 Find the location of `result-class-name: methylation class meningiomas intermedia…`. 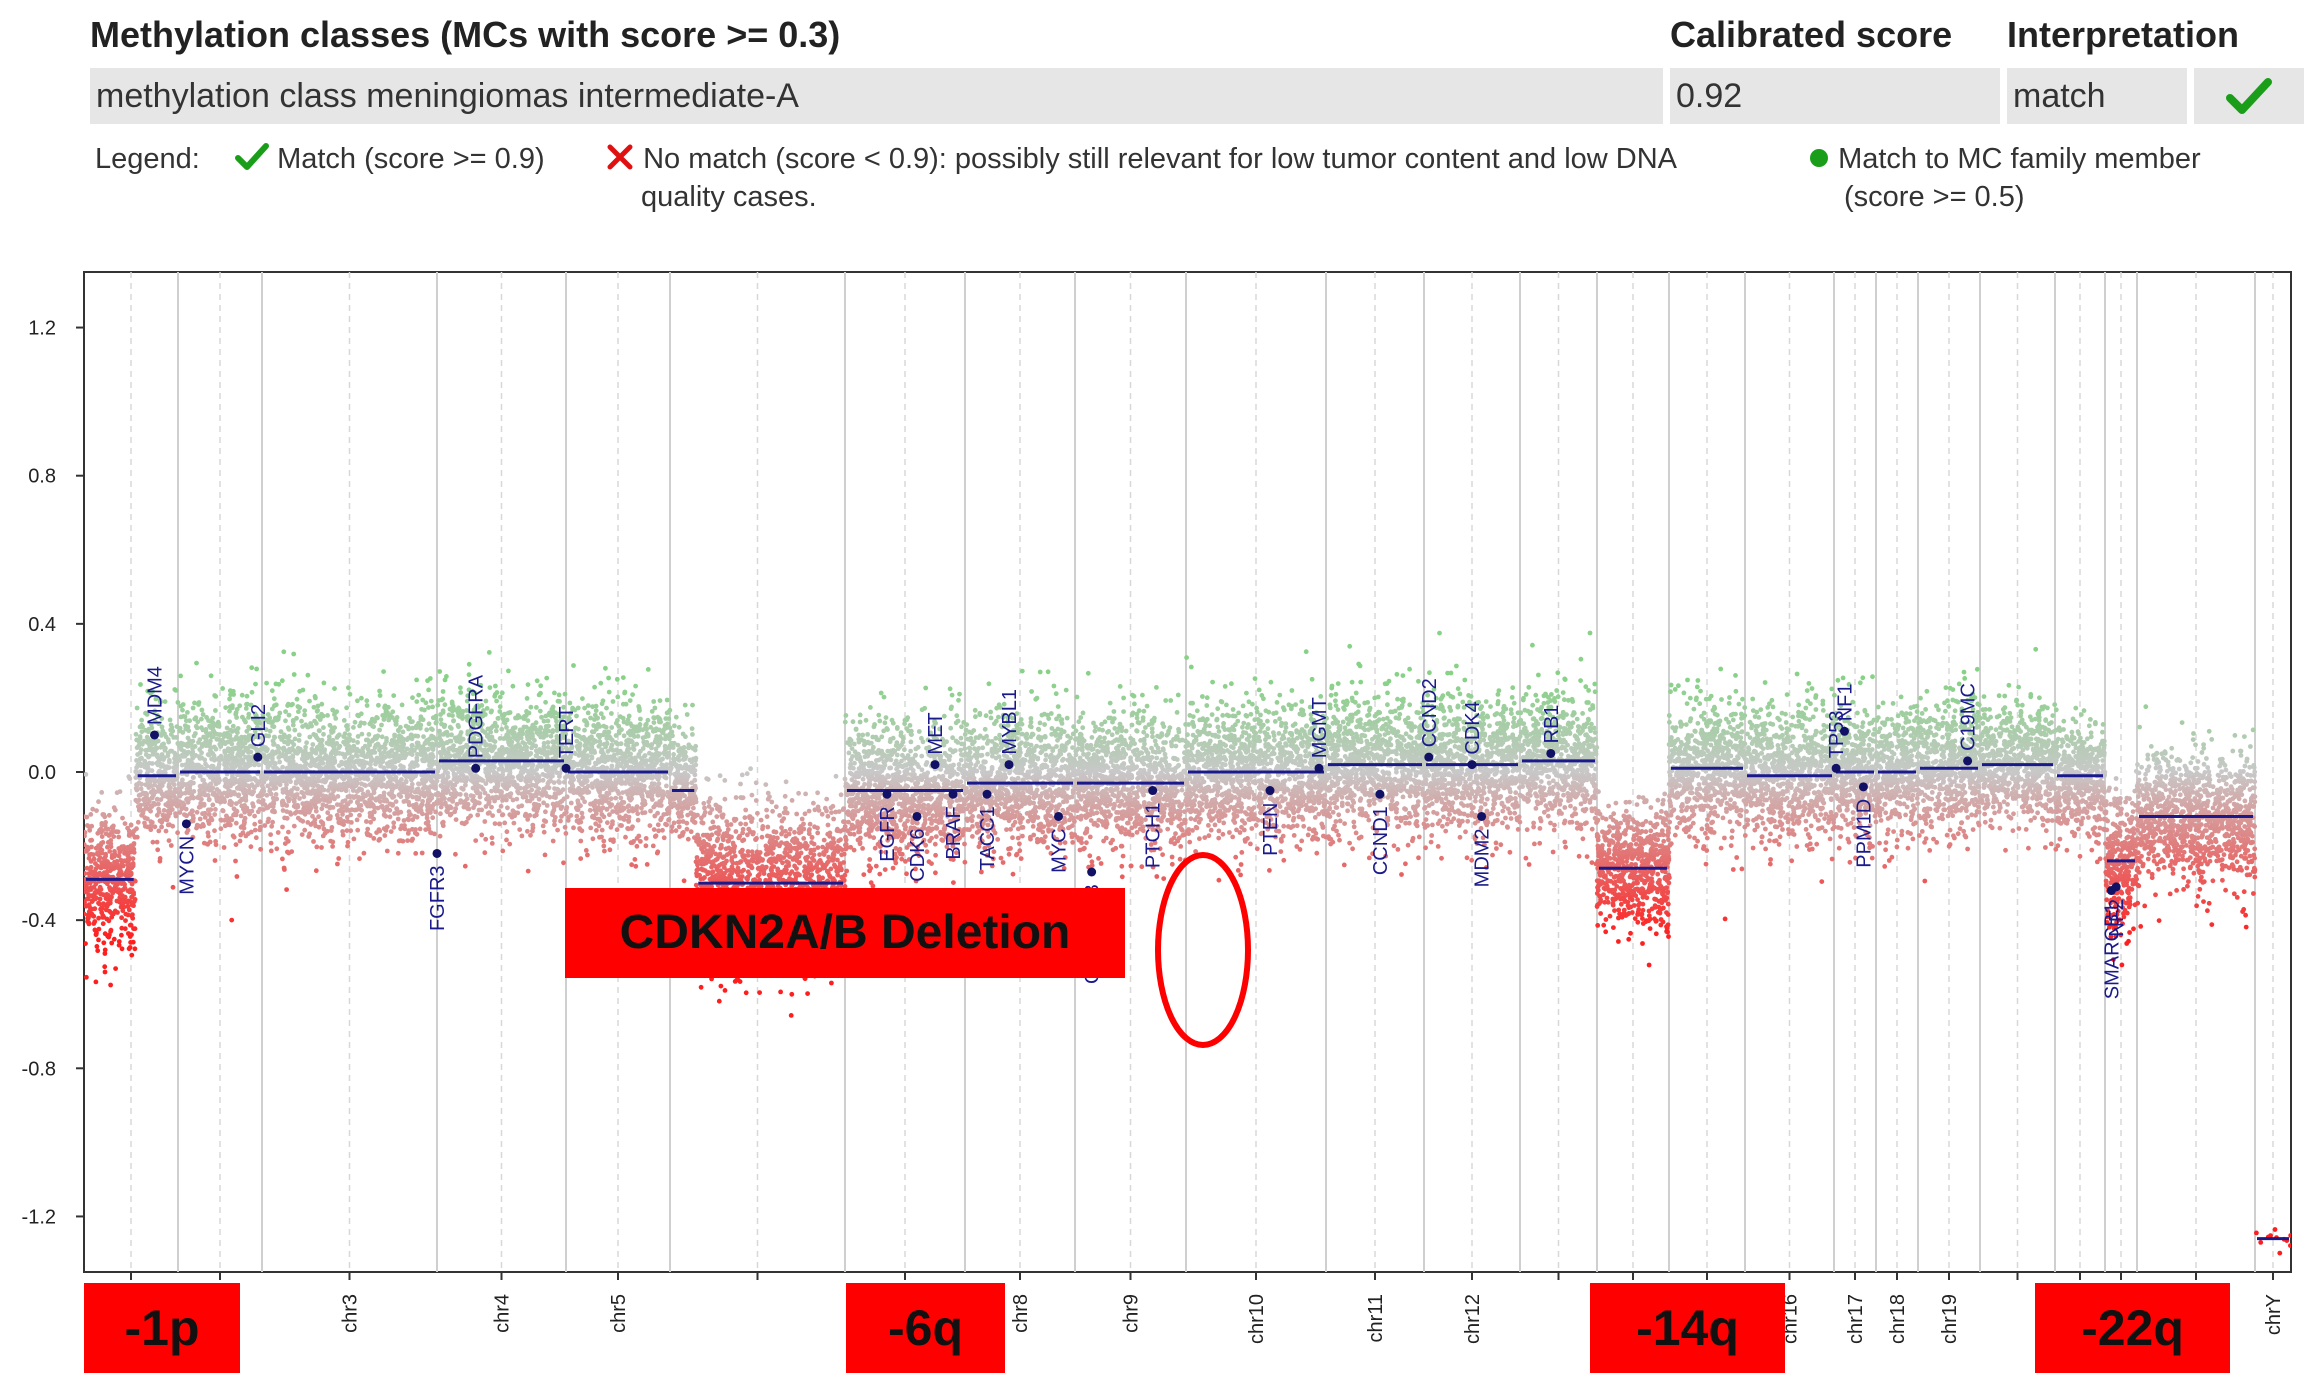

result-class-name: methylation class meningiomas intermedia… is located at coordinates (876, 96).